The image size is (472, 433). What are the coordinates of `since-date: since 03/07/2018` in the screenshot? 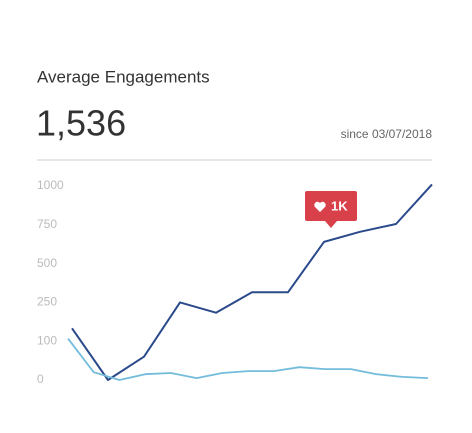 It's located at (387, 134).